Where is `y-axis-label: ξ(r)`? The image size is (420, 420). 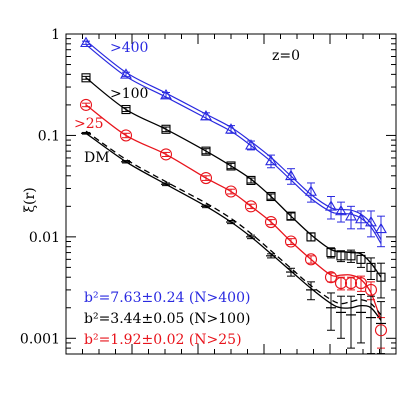 y-axis-label: ξ(r) is located at coordinates (30, 199).